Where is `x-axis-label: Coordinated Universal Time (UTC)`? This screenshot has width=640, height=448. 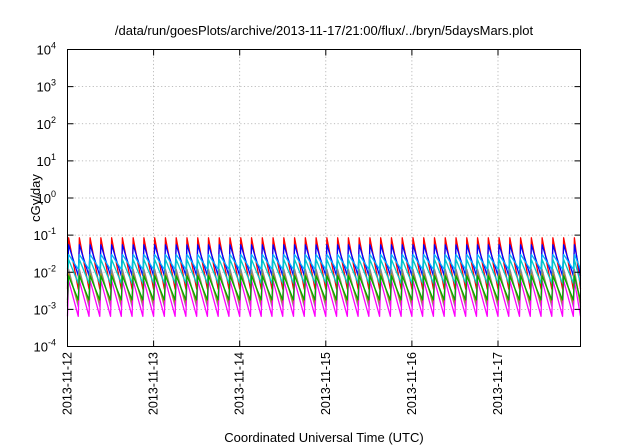 x-axis-label: Coordinated Universal Time (UTC) is located at coordinates (323, 437).